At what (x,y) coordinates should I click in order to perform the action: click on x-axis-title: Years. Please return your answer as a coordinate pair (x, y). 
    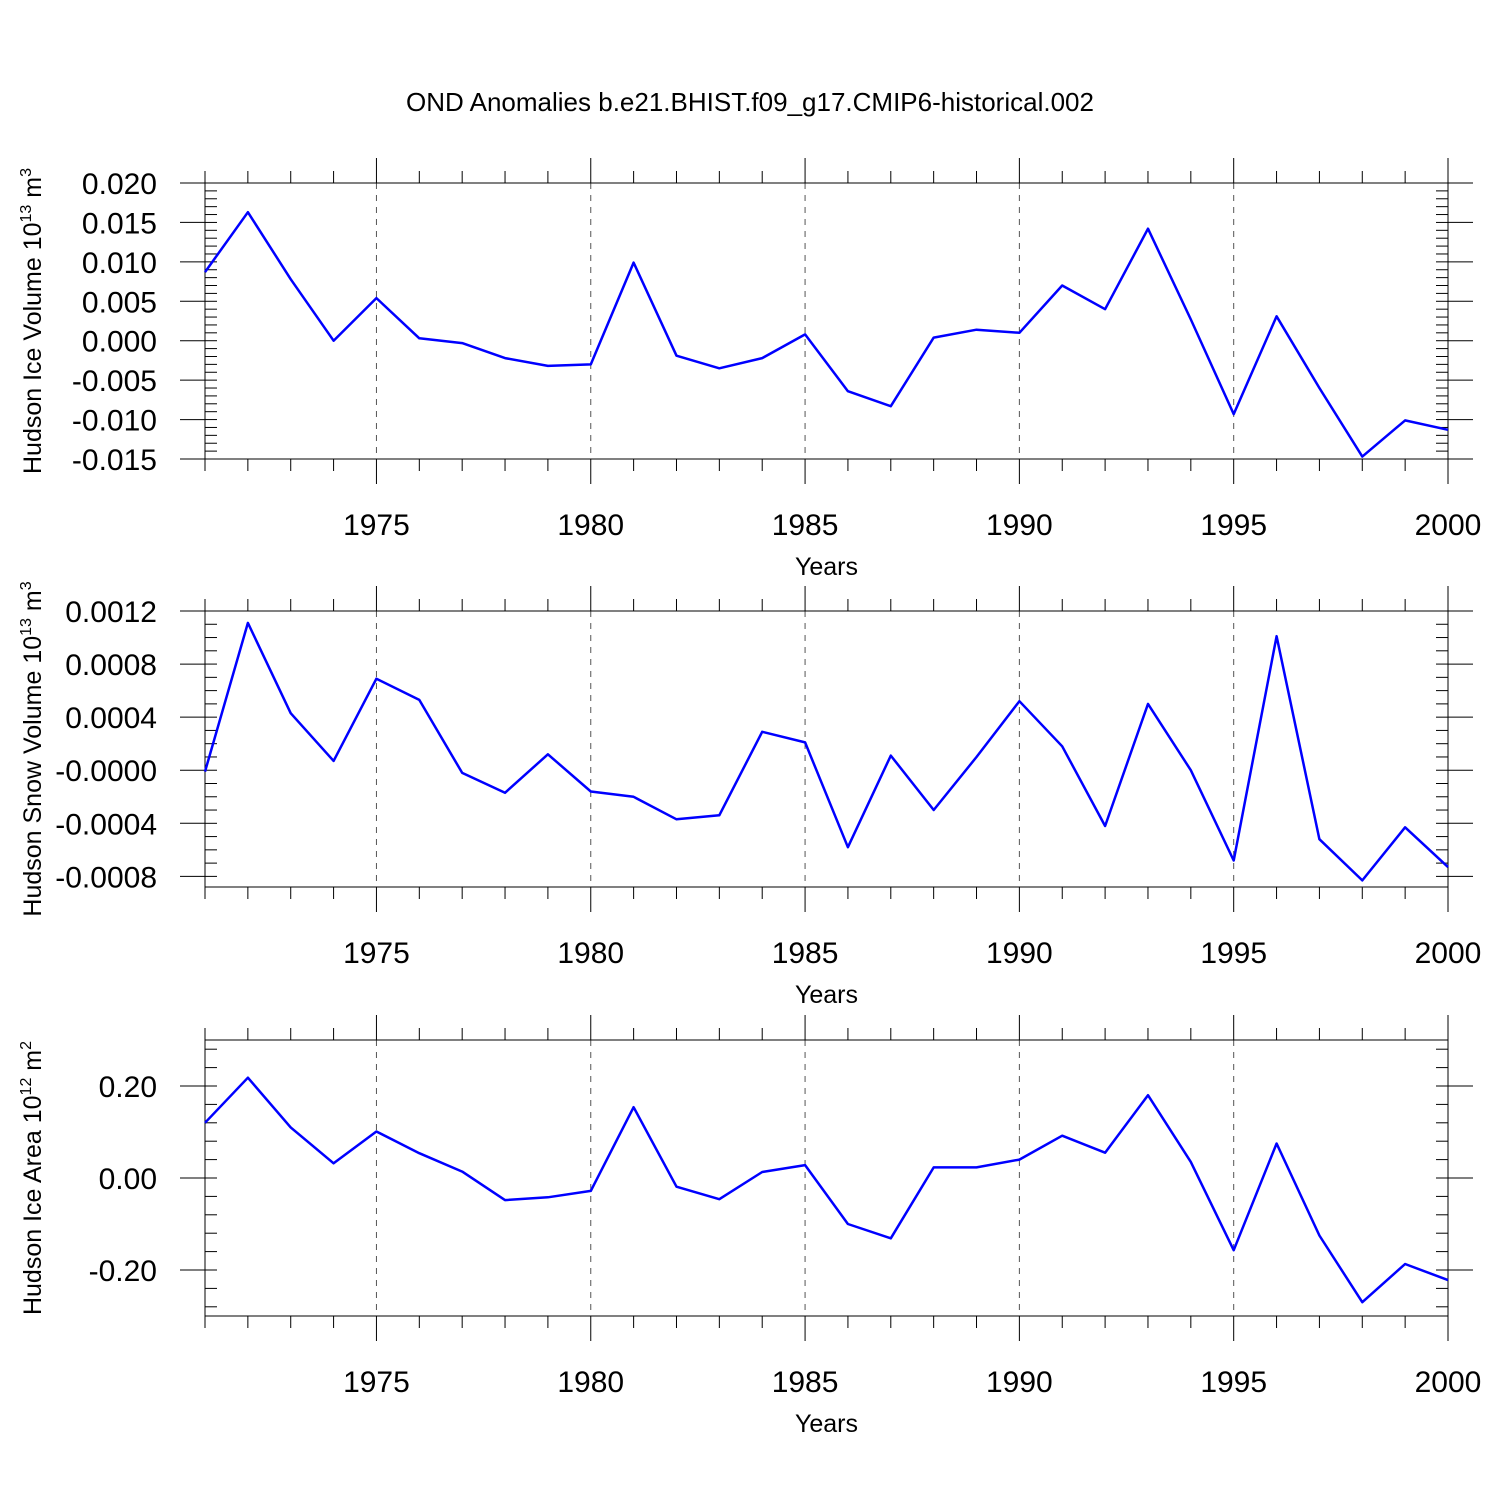
    Looking at the image, I should click on (826, 995).